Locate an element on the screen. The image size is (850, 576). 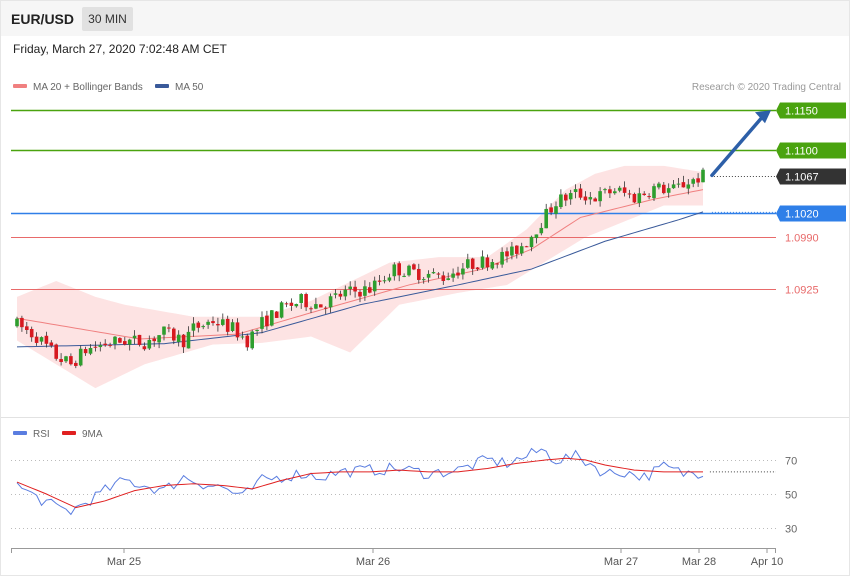
forecast-arrow-line is located at coordinates (737, 146).